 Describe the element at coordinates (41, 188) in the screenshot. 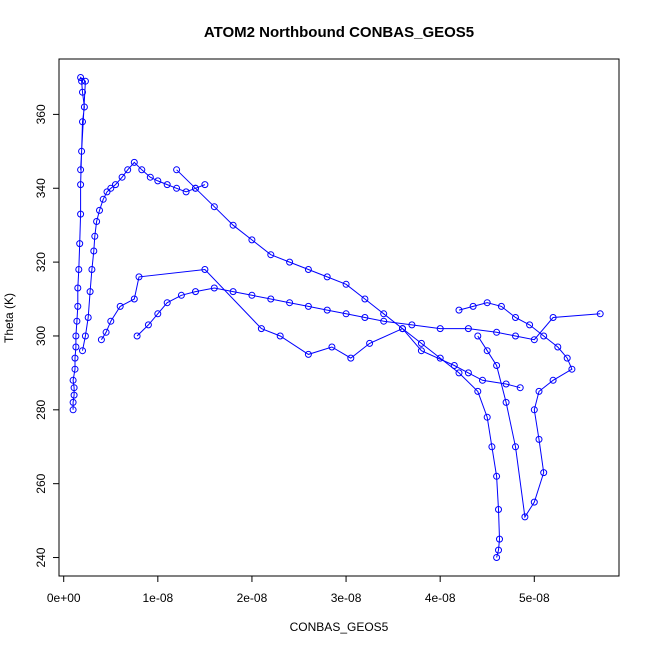

I see `y-tick-label: 340` at that location.